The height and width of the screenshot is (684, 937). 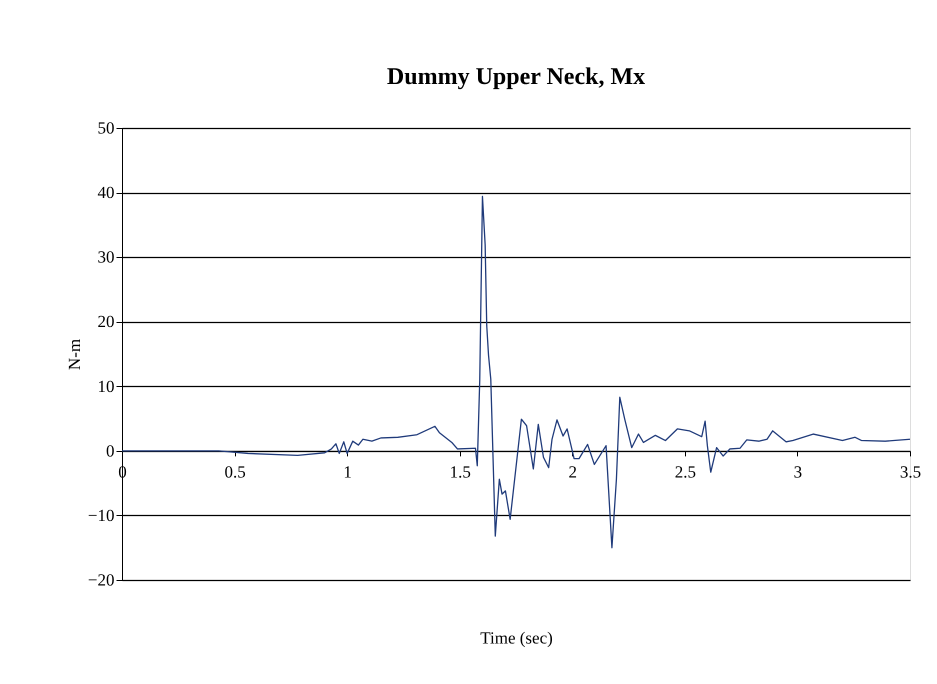 What do you see at coordinates (106, 322) in the screenshot?
I see `y-tick-label: 20` at bounding box center [106, 322].